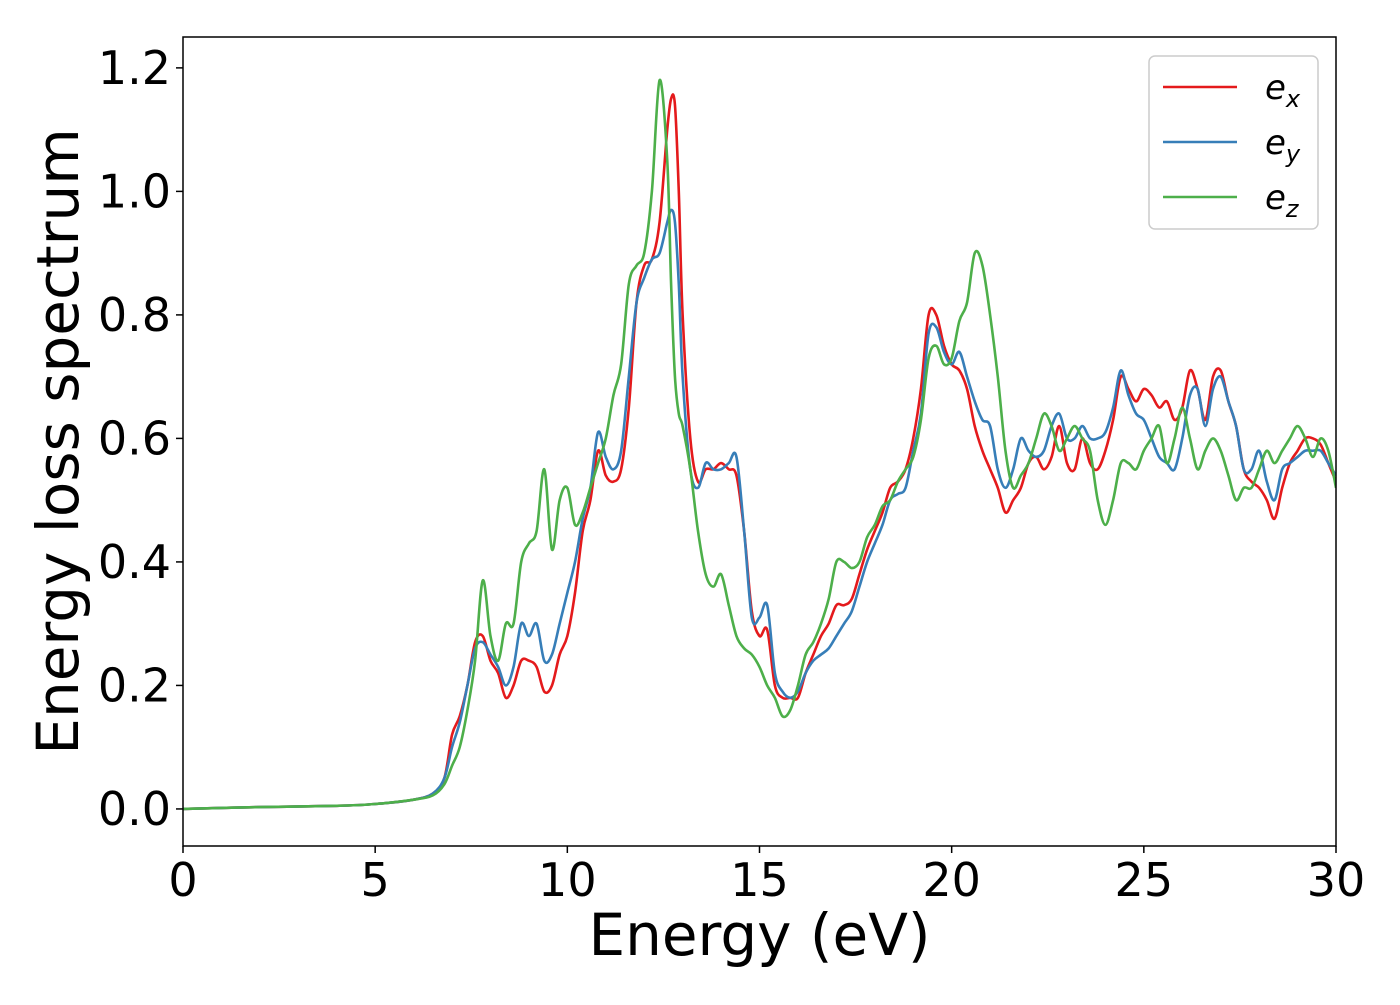 This screenshot has width=1400, height=1005. I want to click on y-axis-ticks: 0.0 0.2 0.4 0.6 0.8 1.0 1.2, so click(140, 438).